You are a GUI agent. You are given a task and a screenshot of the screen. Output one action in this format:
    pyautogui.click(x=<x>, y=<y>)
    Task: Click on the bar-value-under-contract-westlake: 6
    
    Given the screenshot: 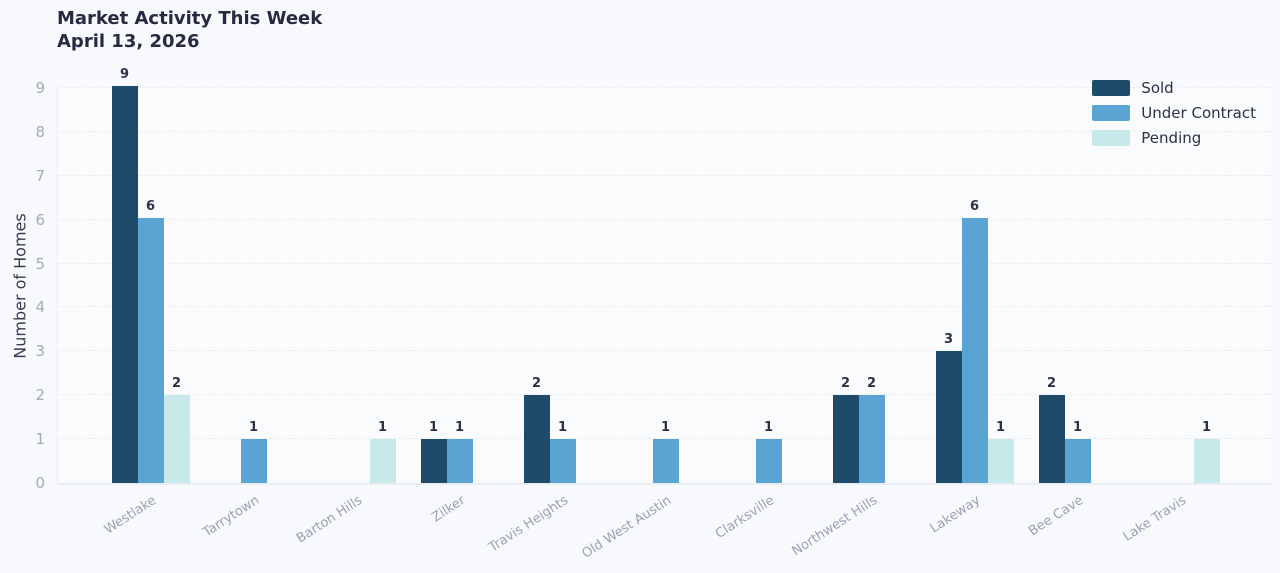 What is the action you would take?
    pyautogui.click(x=150, y=207)
    